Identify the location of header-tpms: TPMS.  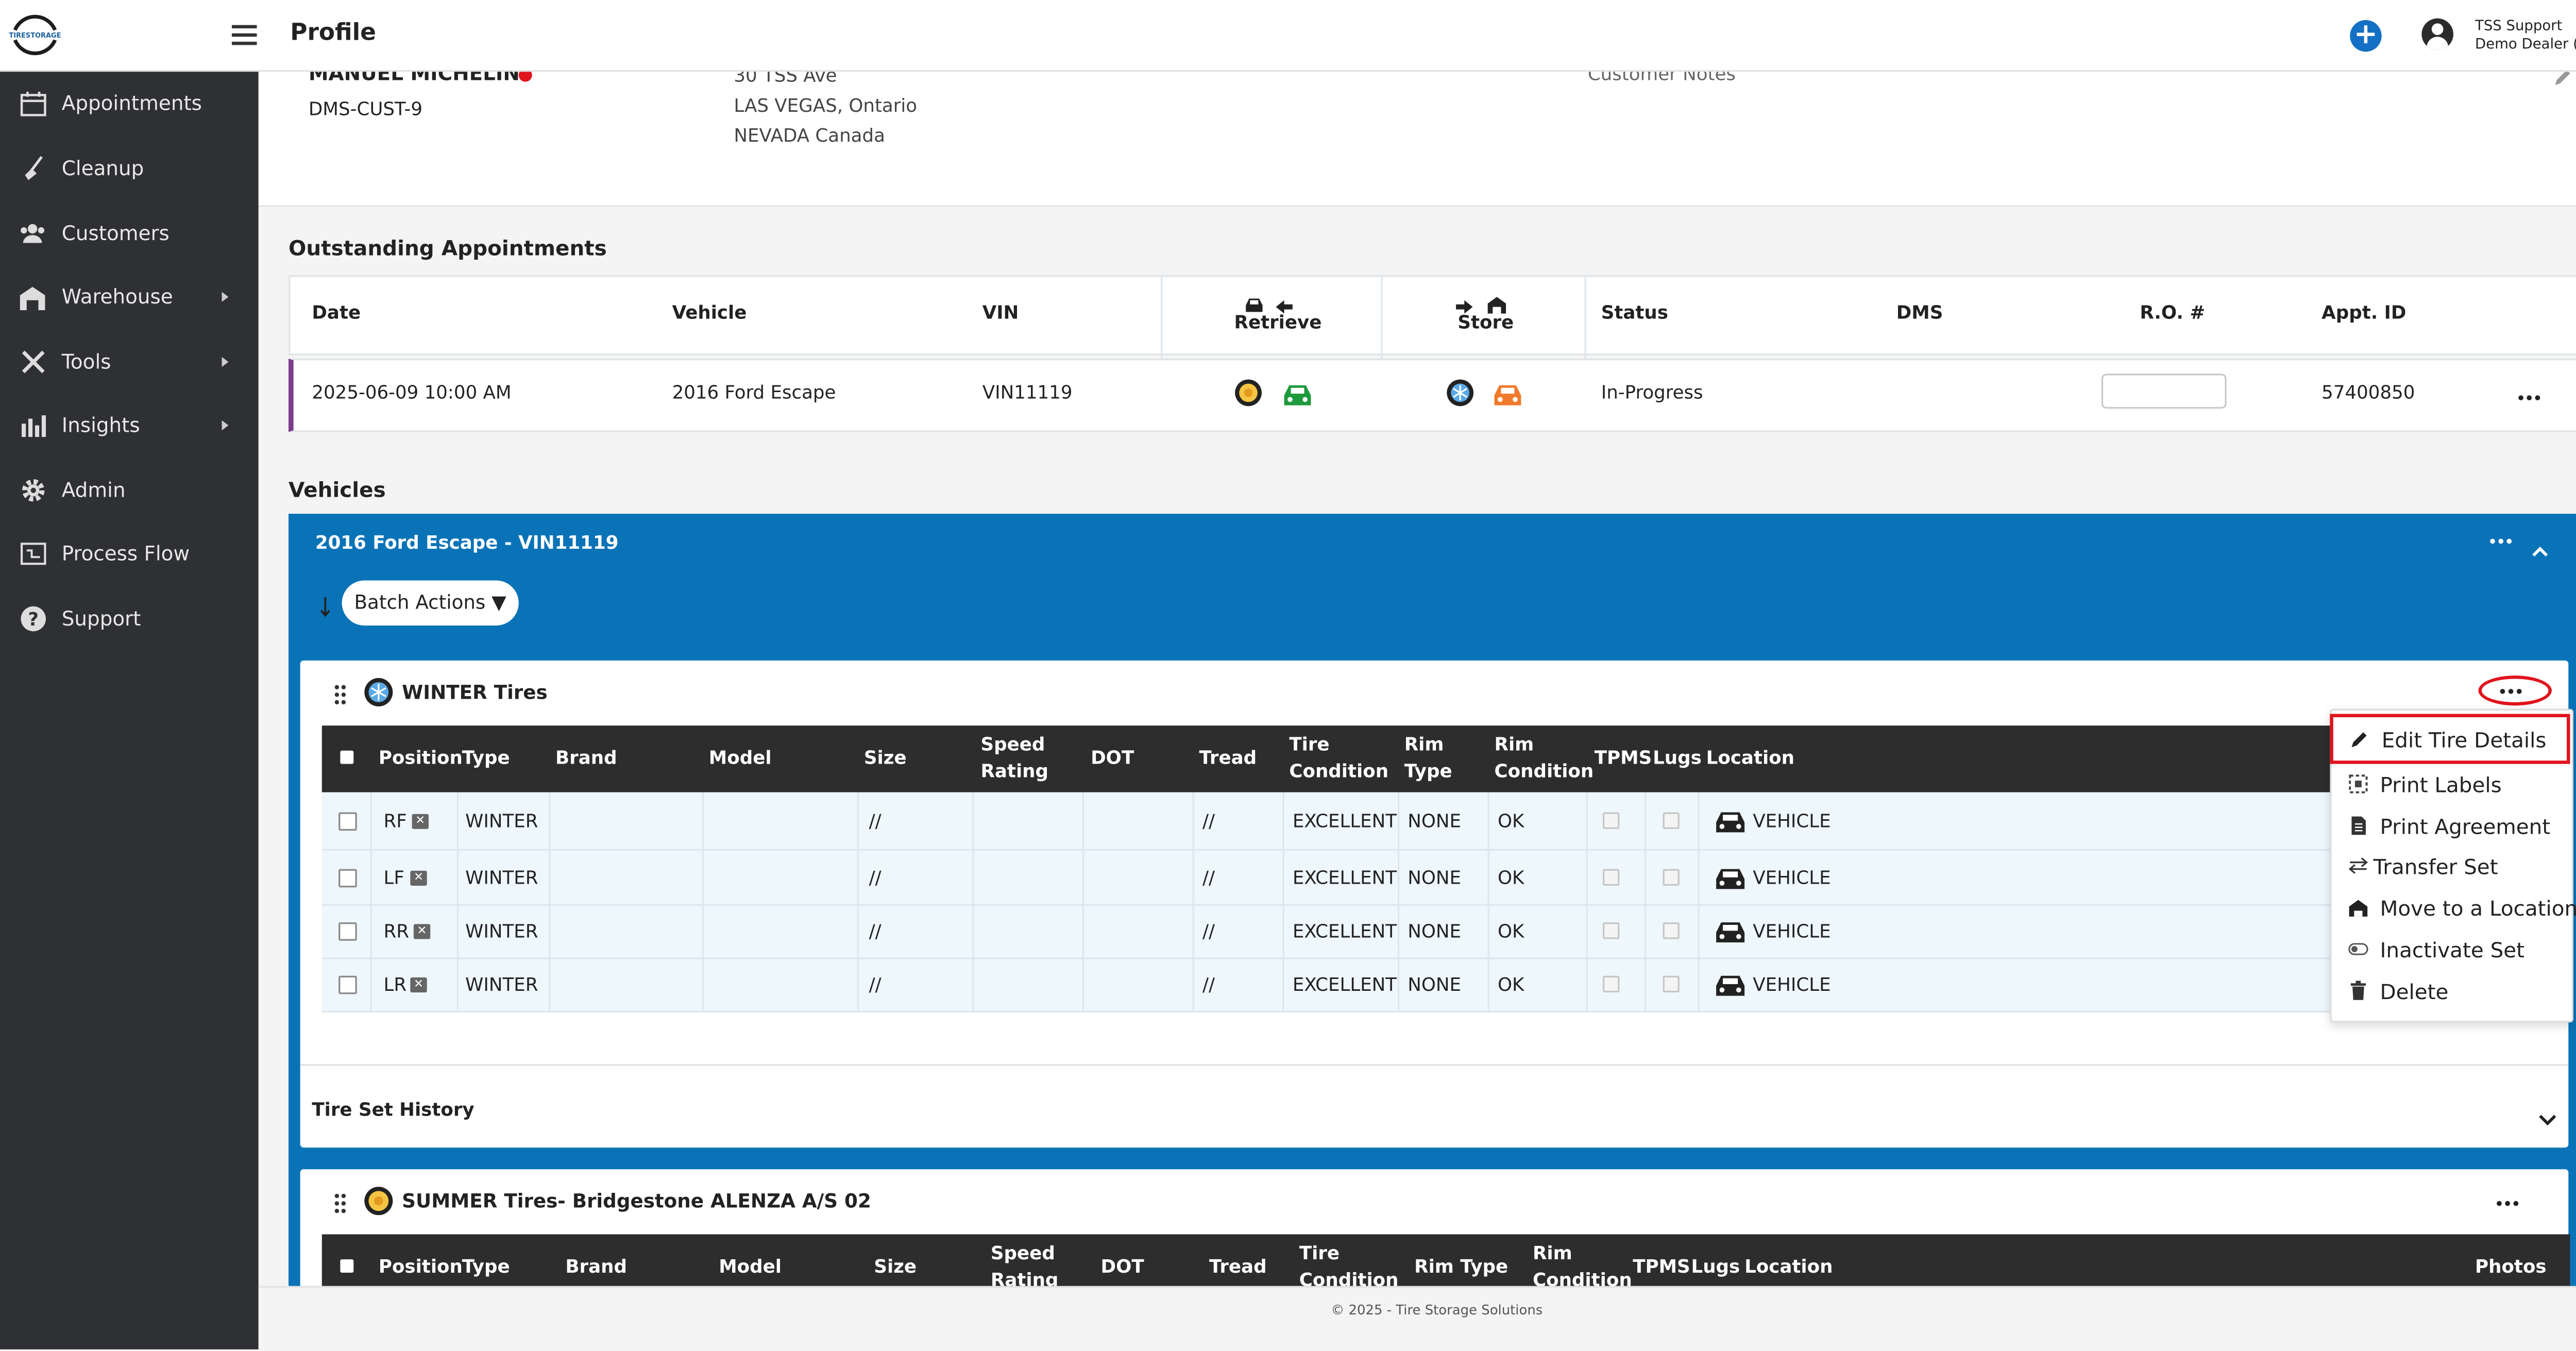
(1661, 1267).